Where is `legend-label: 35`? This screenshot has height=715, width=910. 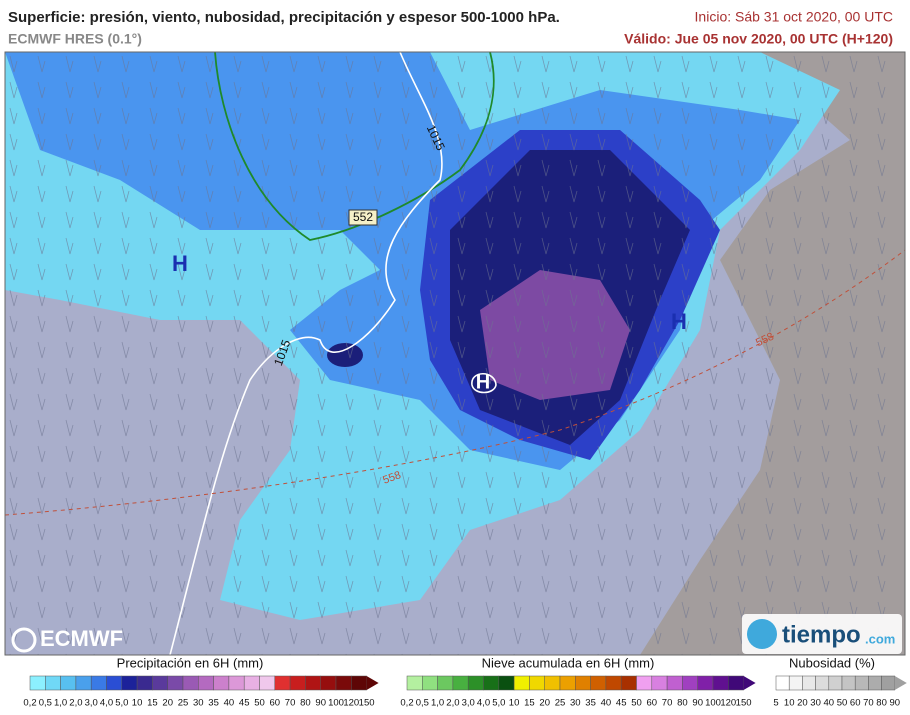
legend-label: 35 is located at coordinates (590, 703).